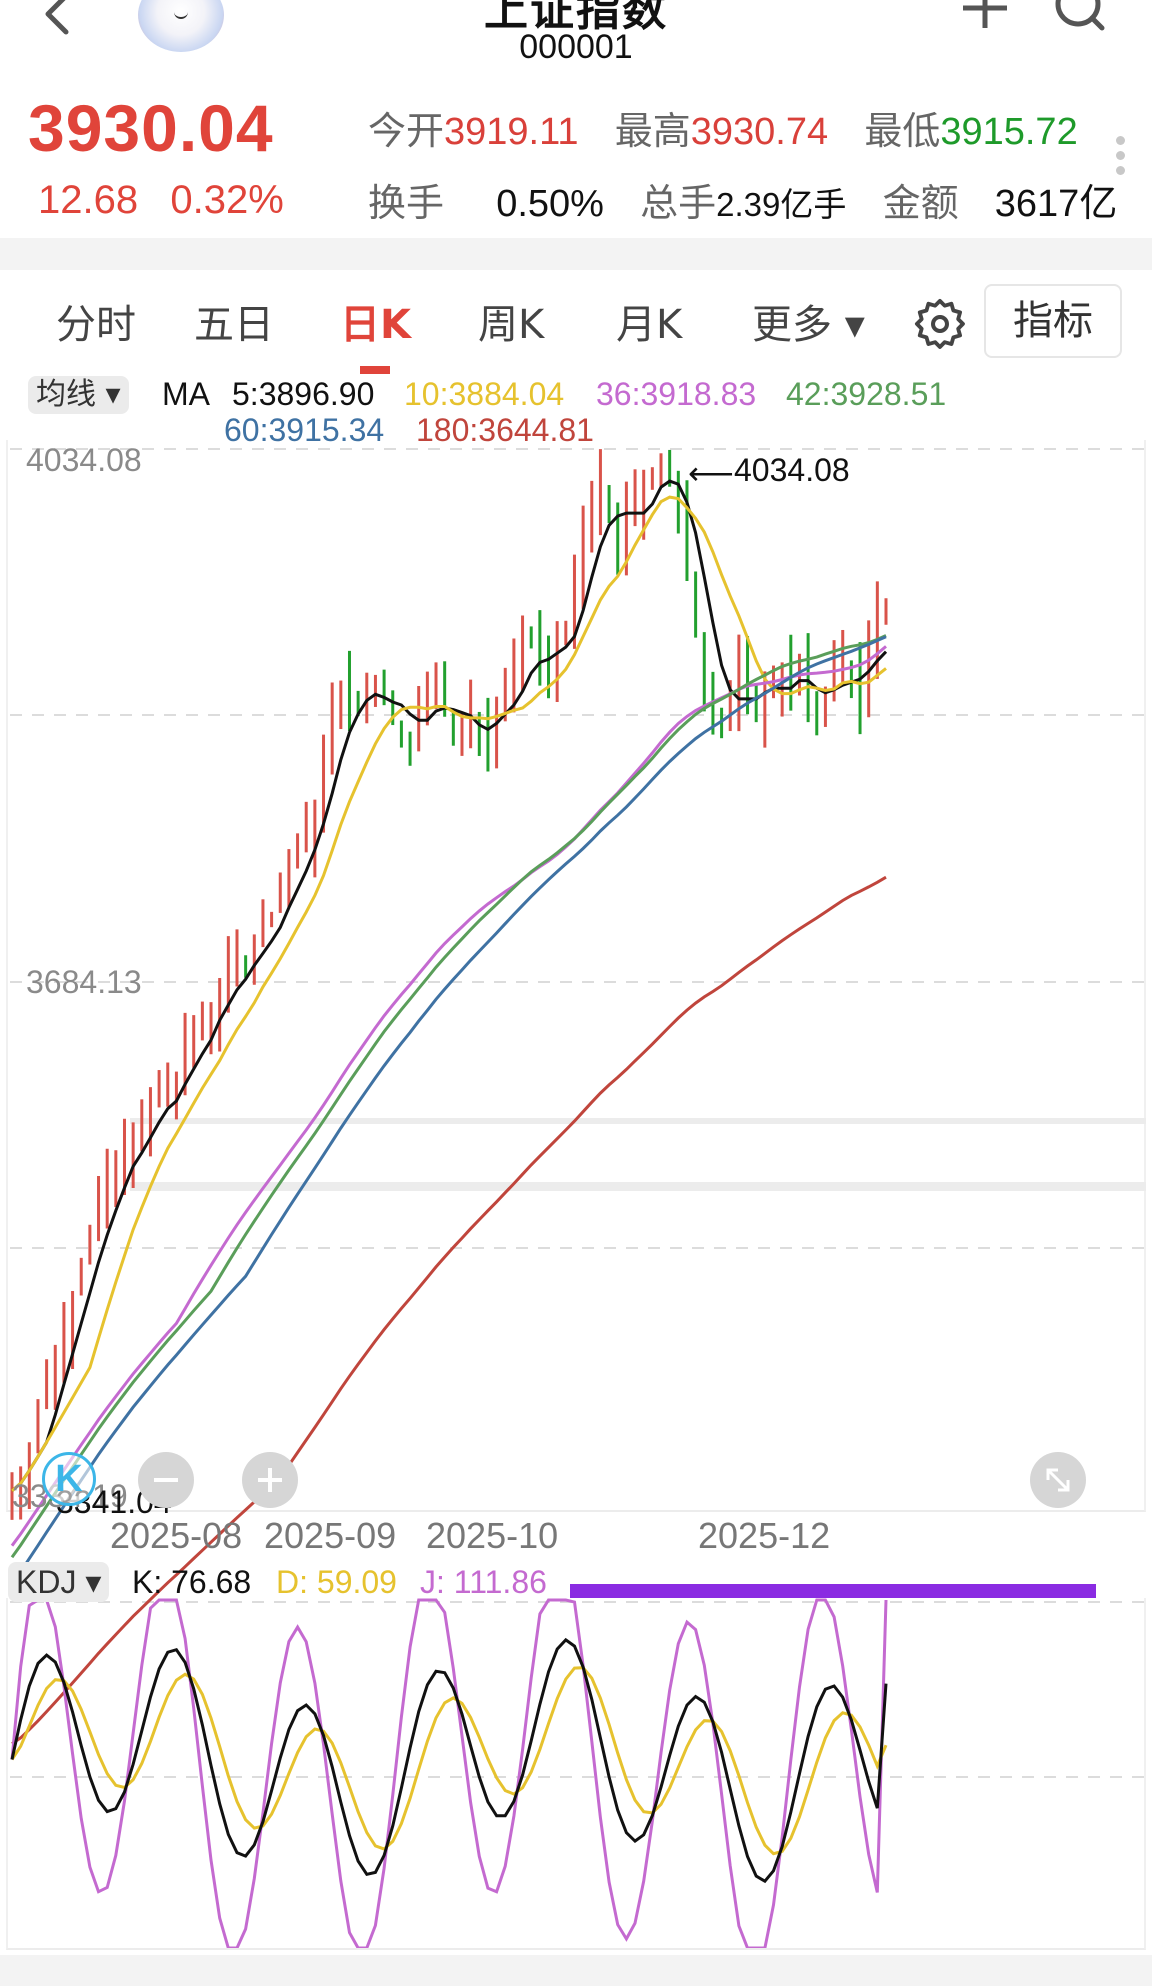  I want to click on ma-prefix: MA, so click(186, 394).